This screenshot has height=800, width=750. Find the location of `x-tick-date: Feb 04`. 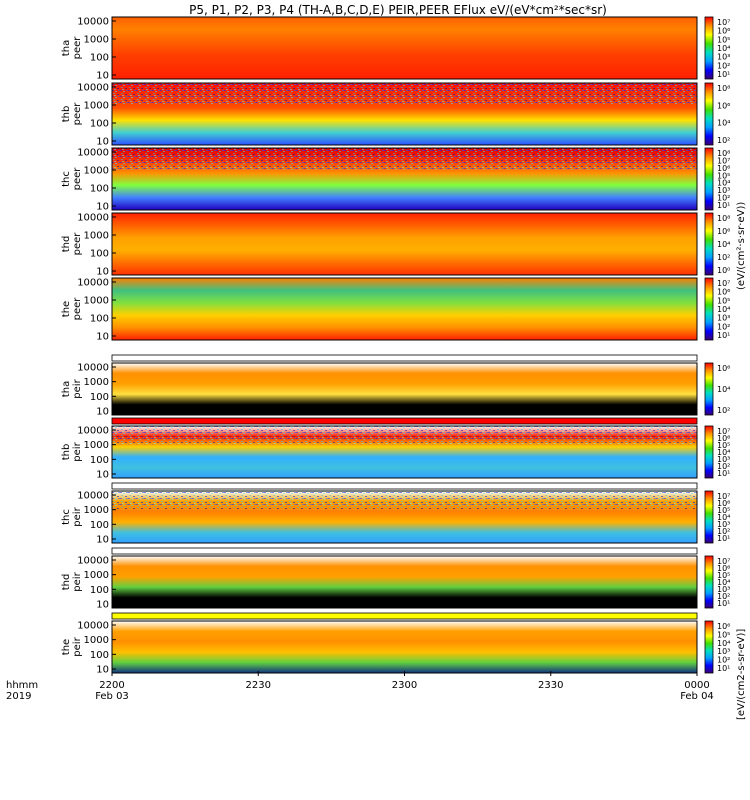

x-tick-date: Feb 04 is located at coordinates (697, 696).